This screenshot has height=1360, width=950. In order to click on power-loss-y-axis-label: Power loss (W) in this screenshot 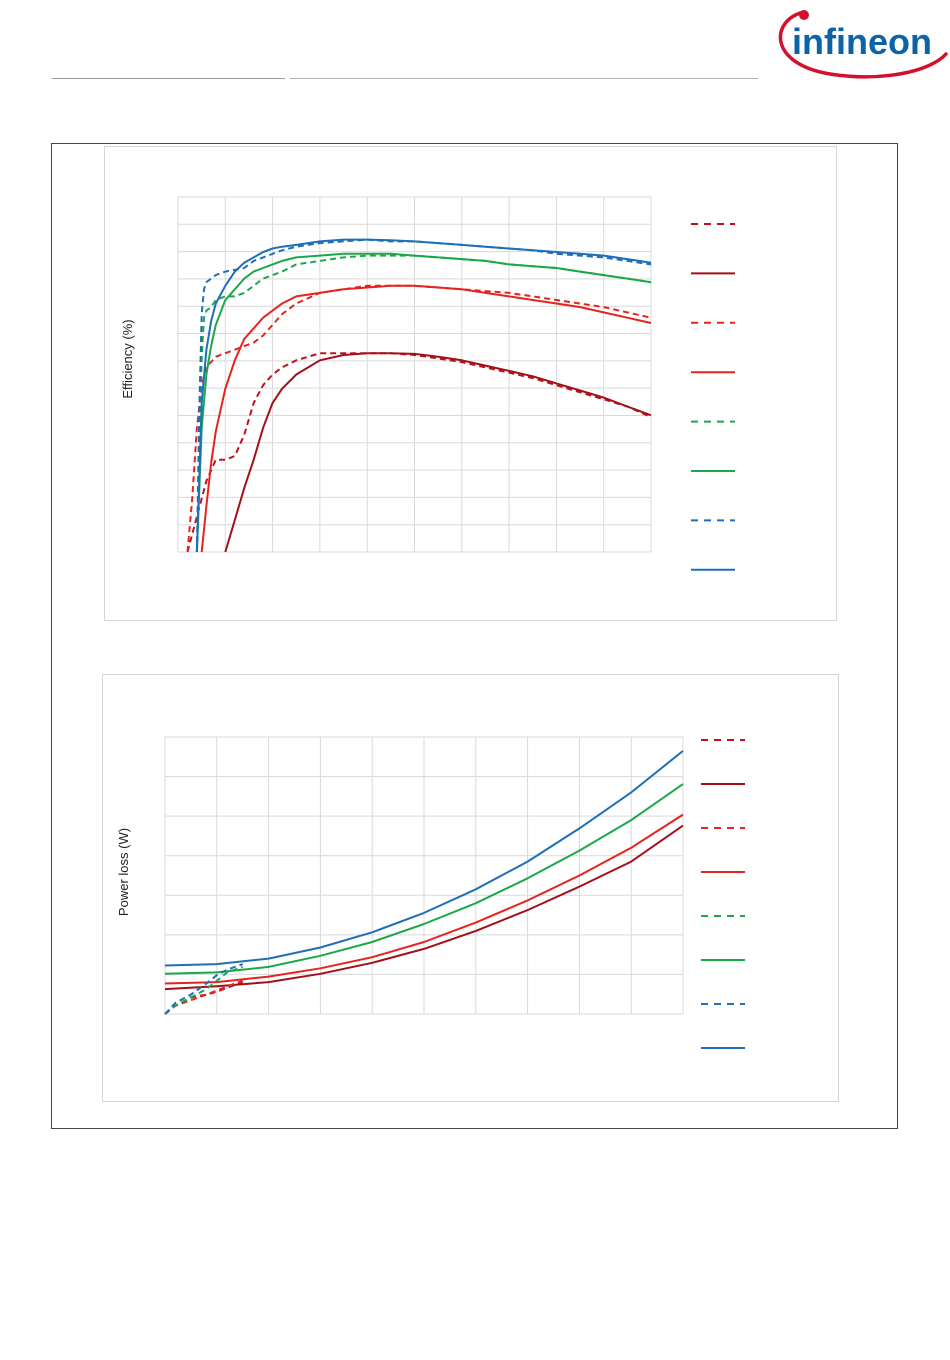, I will do `click(123, 872)`.